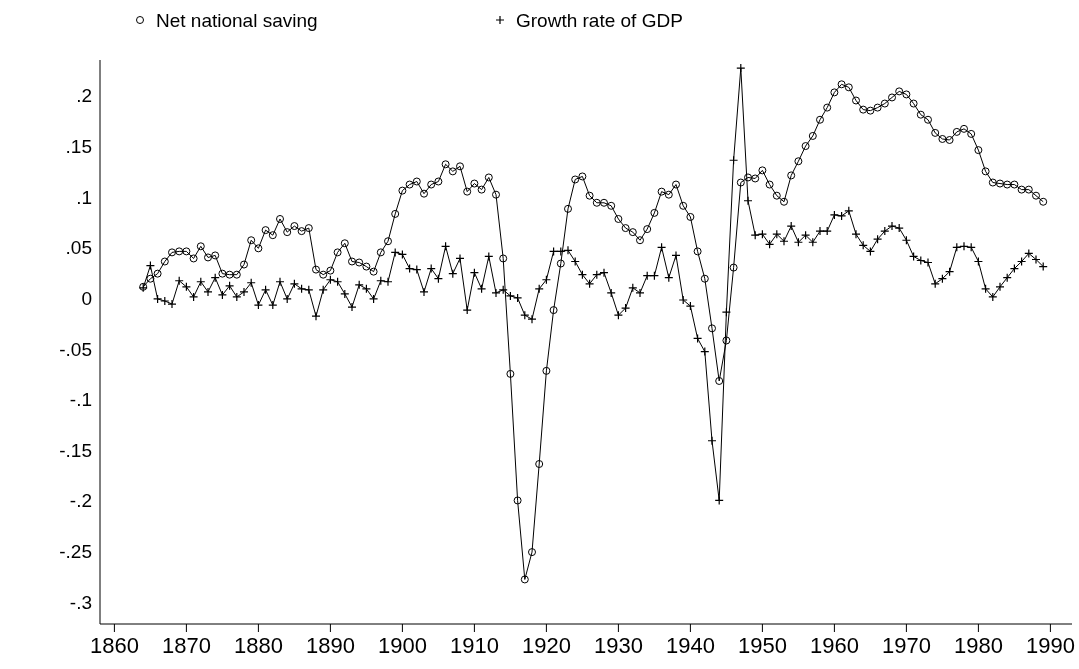  Describe the element at coordinates (258, 645) in the screenshot. I see `x-tick-label: 1880` at that location.